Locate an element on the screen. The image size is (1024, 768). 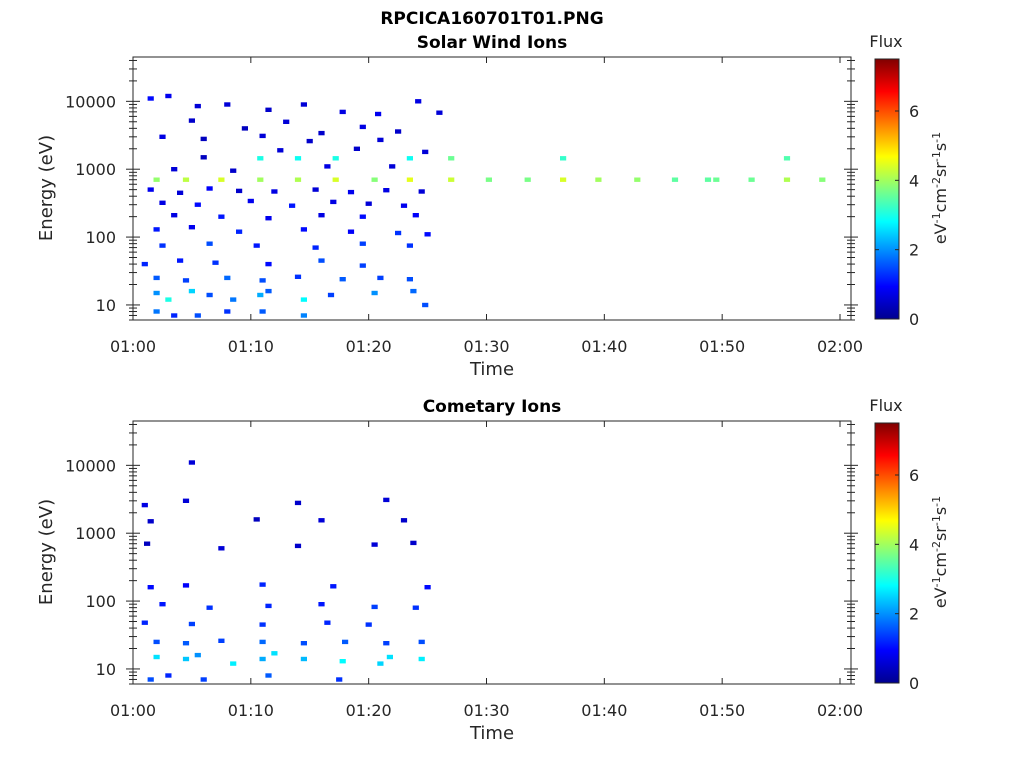
x-tick-label: 01:30 is located at coordinates (486, 710).